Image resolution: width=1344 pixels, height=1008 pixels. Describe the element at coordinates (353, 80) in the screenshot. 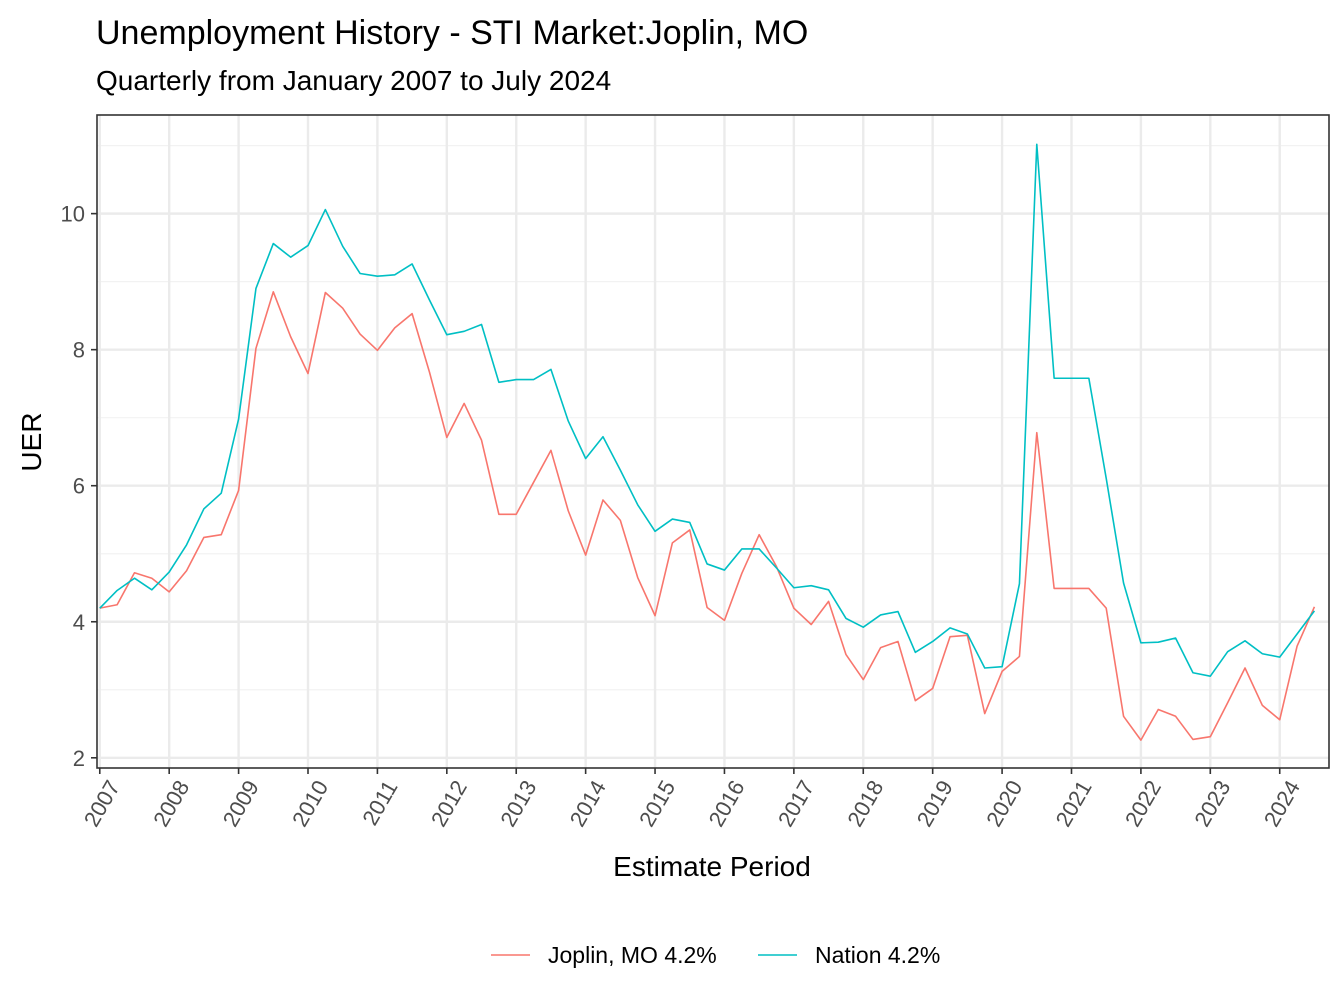

I see `chart-subtitle: Quarterly from January 2007 to July 2024` at that location.